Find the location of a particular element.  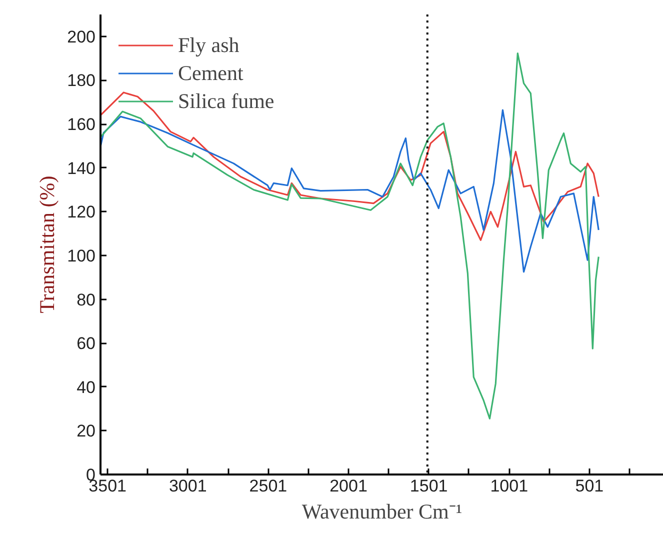

x-axis-title: Wavenumber Cm⁻¹ is located at coordinates (382, 512).